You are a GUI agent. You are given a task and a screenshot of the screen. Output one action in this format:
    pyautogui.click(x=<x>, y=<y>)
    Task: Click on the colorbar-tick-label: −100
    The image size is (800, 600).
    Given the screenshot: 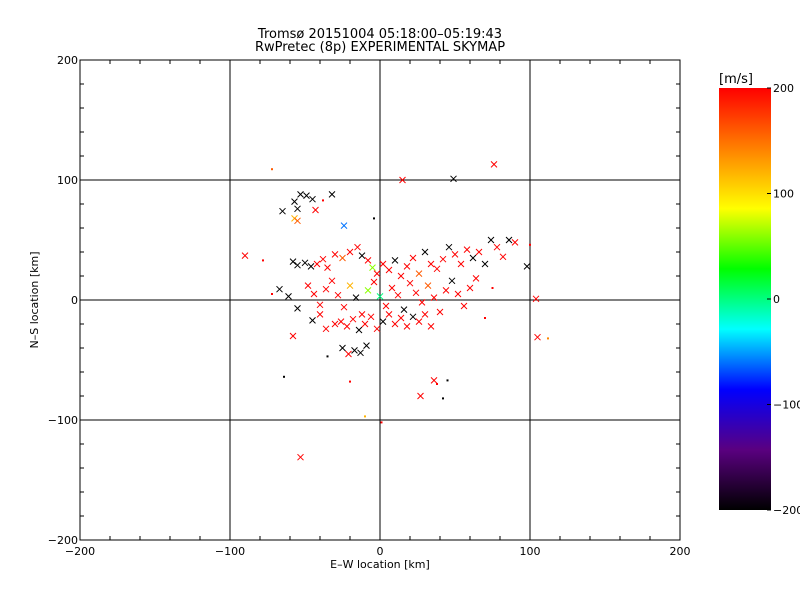 What is the action you would take?
    pyautogui.click(x=786, y=405)
    